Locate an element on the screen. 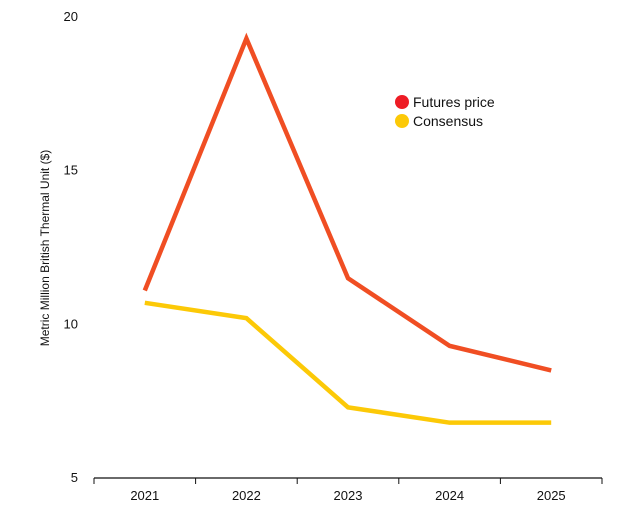  y-tick-label: 20 is located at coordinates (71, 16).